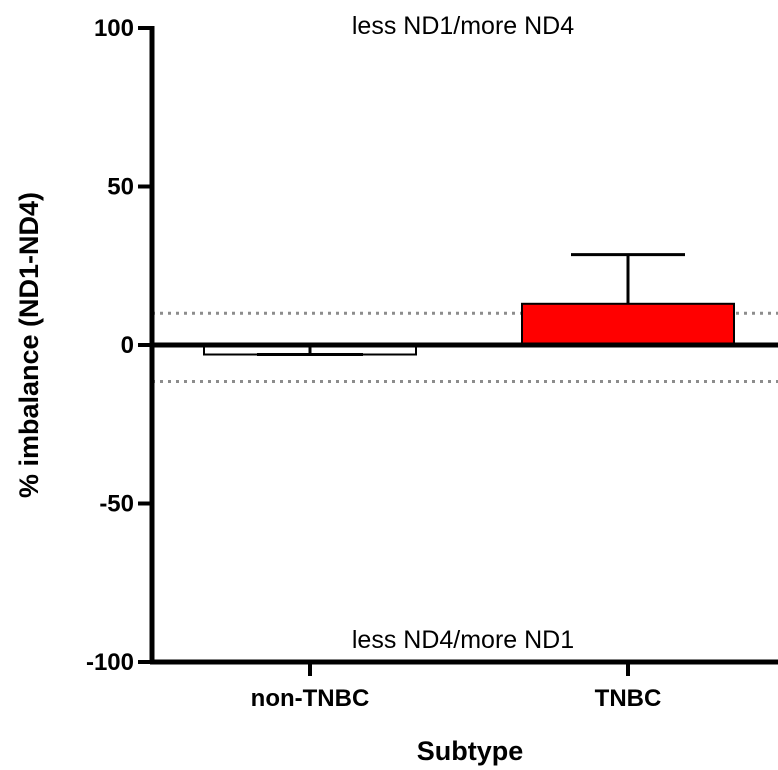 The image size is (778, 770). I want to click on y-tick-label: -50, so click(116, 504).